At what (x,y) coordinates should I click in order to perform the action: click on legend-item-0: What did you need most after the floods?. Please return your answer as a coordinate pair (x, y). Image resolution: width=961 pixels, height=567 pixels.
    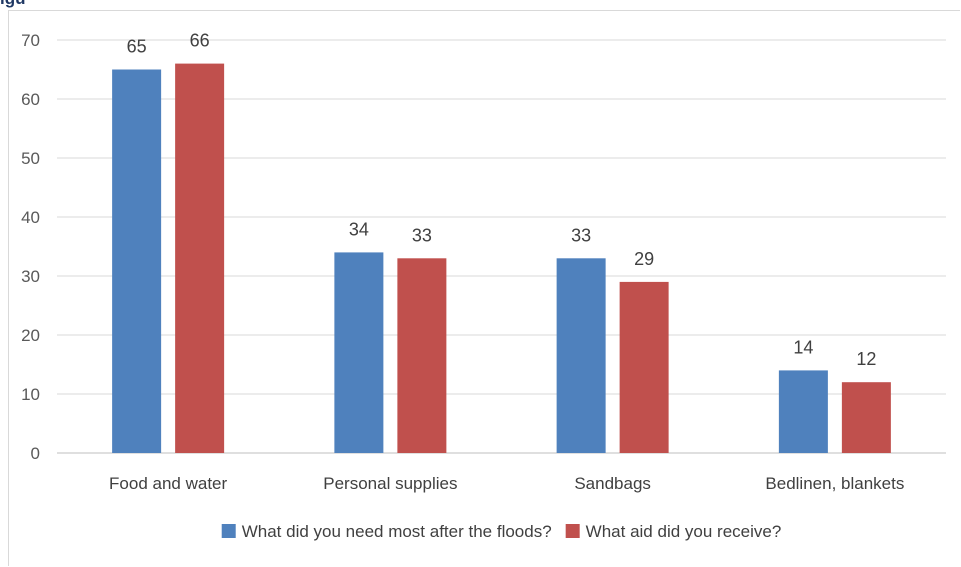
    Looking at the image, I should click on (386, 531).